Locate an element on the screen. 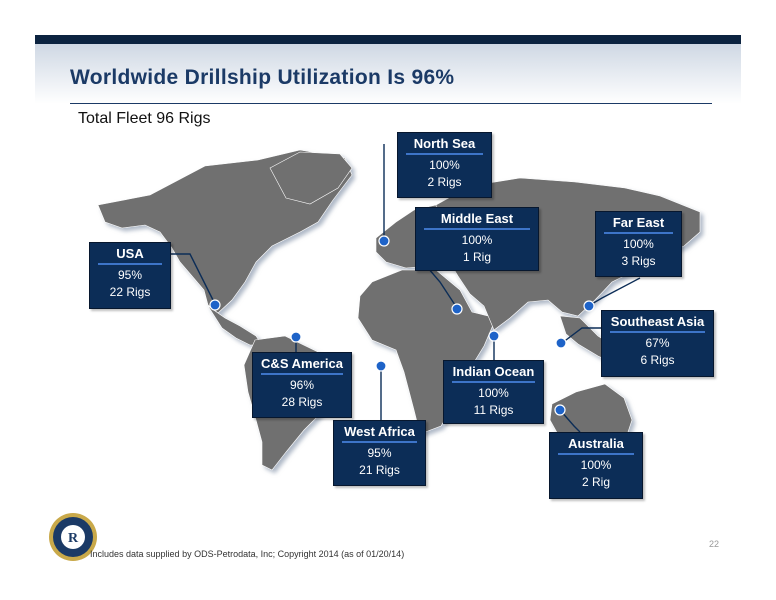 This screenshot has width=776, height=600. connector-middle-east is located at coordinates (442, 288).